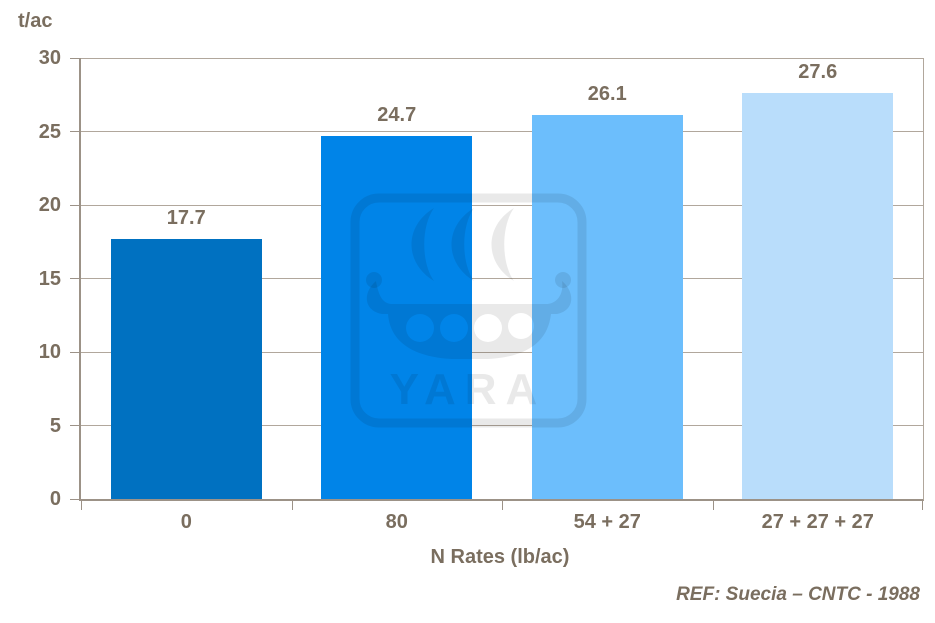  Describe the element at coordinates (607, 522) in the screenshot. I see `x-category-label: 54 + 27` at that location.